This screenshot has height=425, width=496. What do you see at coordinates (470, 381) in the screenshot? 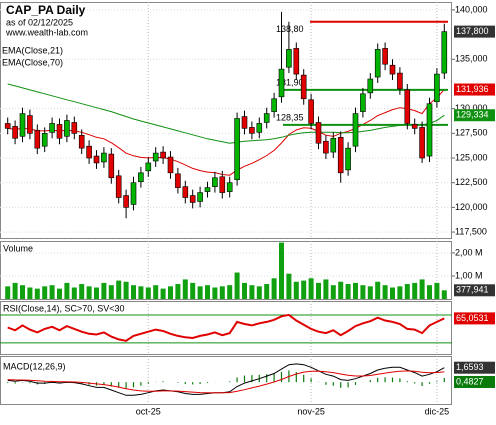
I see `value-box-label: 0,4827` at bounding box center [470, 381].